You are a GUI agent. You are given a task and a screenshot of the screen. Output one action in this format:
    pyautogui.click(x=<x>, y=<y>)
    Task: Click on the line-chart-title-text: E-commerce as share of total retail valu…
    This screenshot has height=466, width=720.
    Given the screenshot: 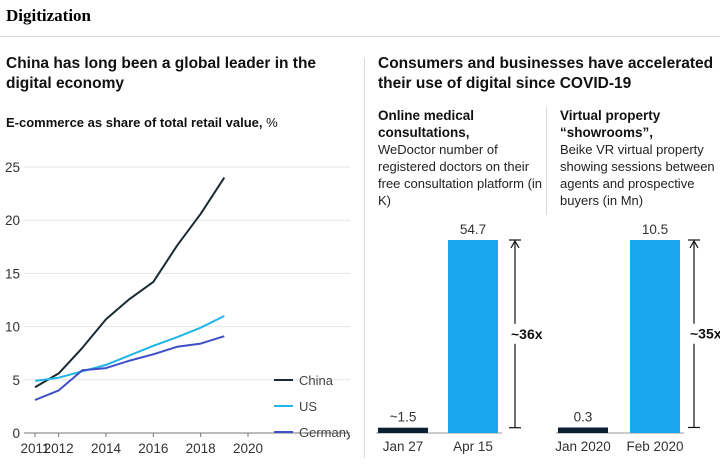 What is the action you would take?
    pyautogui.click(x=134, y=122)
    